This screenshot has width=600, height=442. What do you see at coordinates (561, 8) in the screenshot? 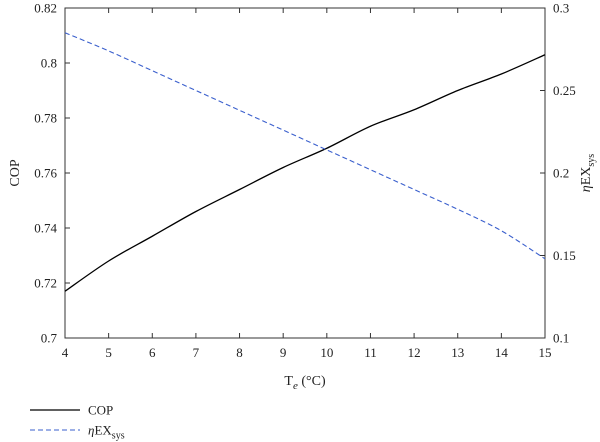
I see `y-right-tick-label: 0.3` at bounding box center [561, 8].